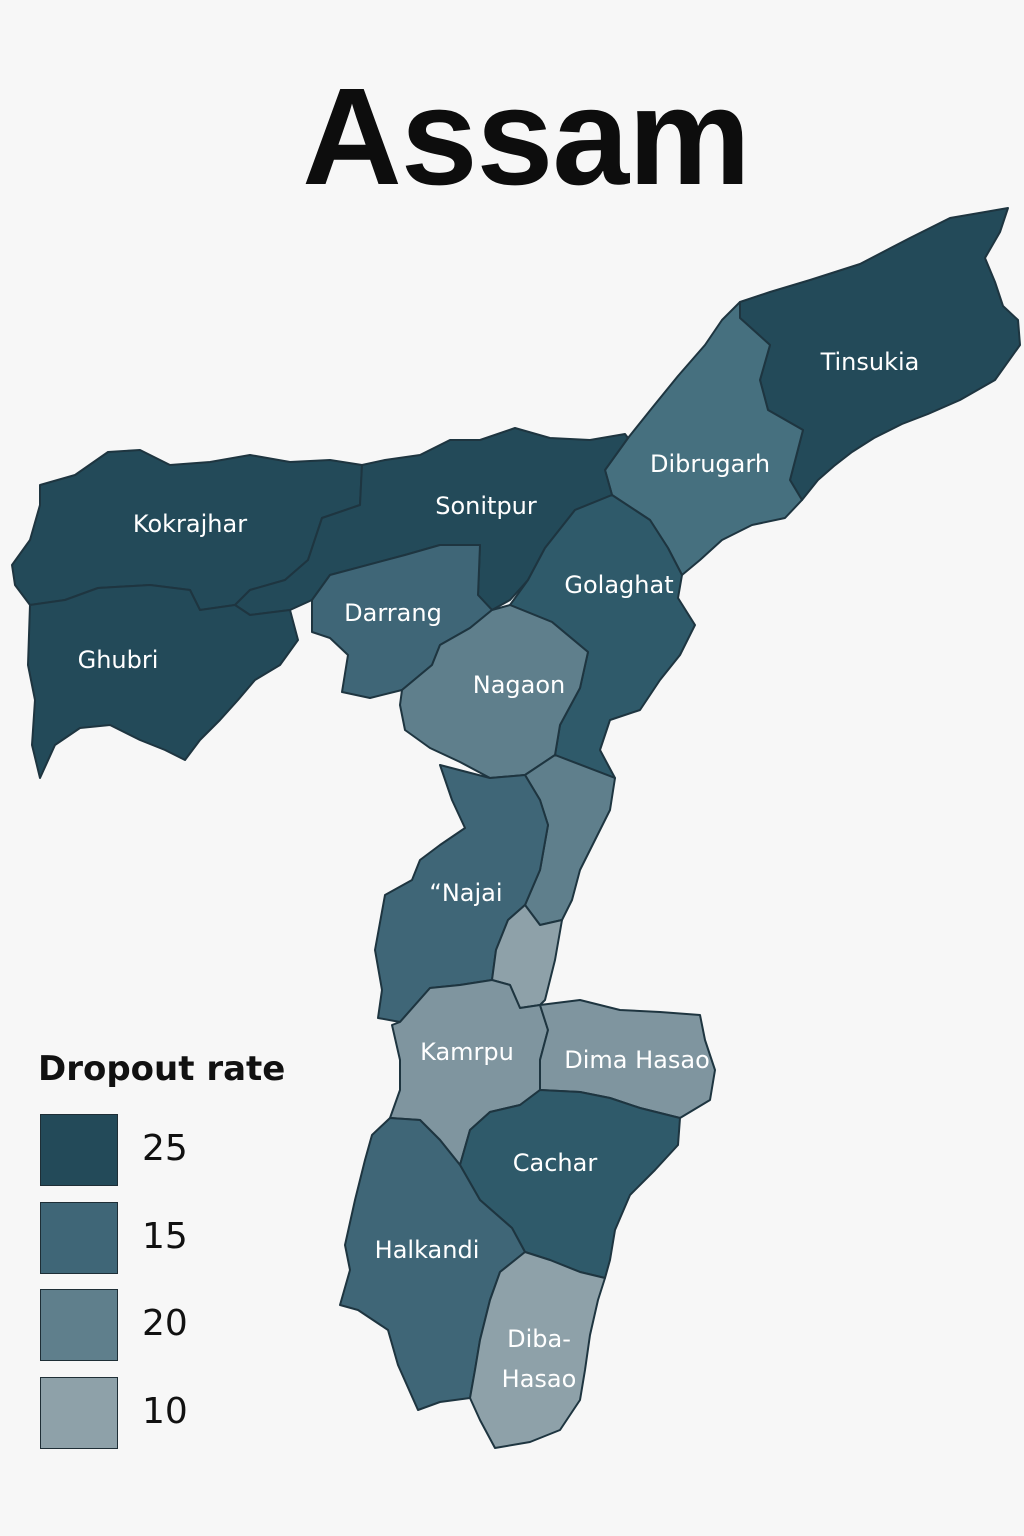  What do you see at coordinates (704, 438) in the screenshot?
I see `district-dibrugarh` at bounding box center [704, 438].